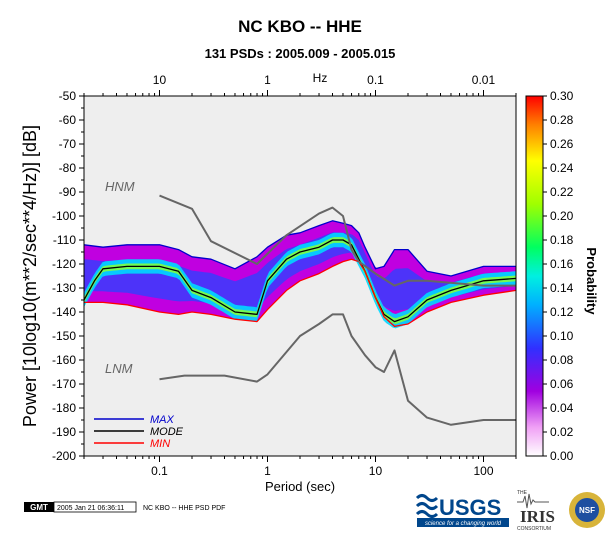 The image size is (614, 534). I want to click on legend: MAX MODE MIN, so click(139, 432).